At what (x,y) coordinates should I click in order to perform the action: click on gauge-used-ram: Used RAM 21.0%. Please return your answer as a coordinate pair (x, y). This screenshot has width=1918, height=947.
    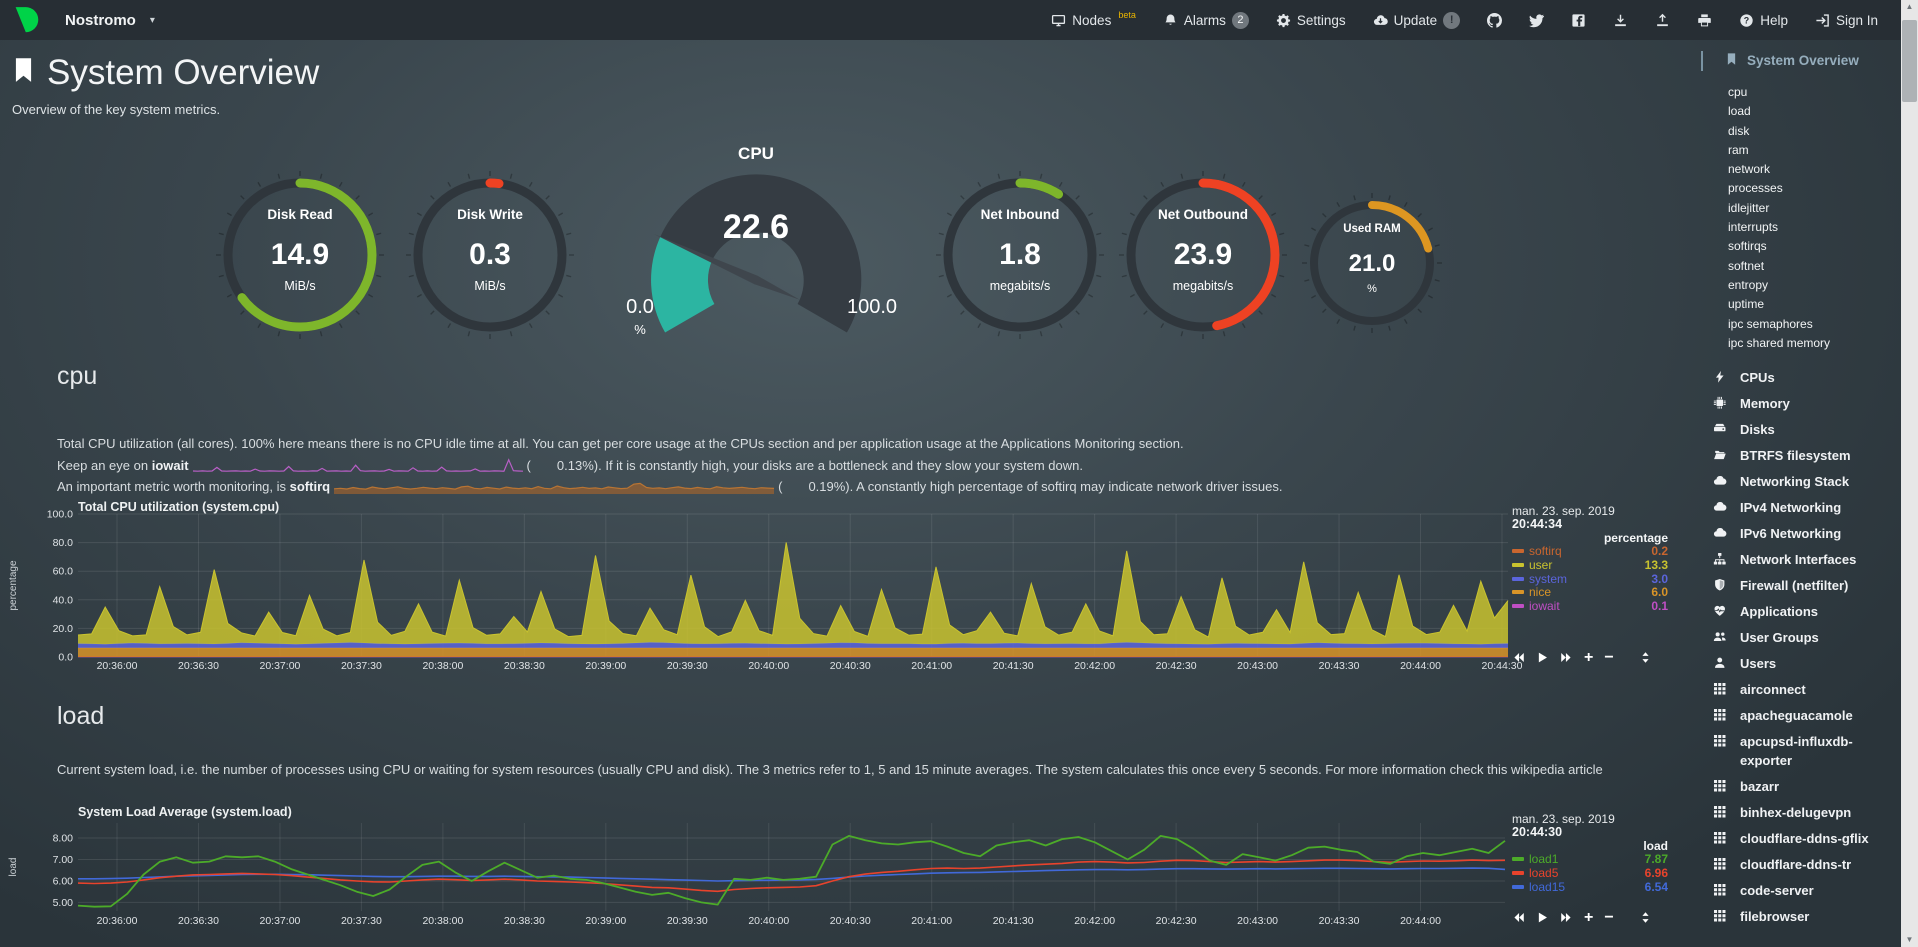
    Looking at the image, I should click on (1372, 263).